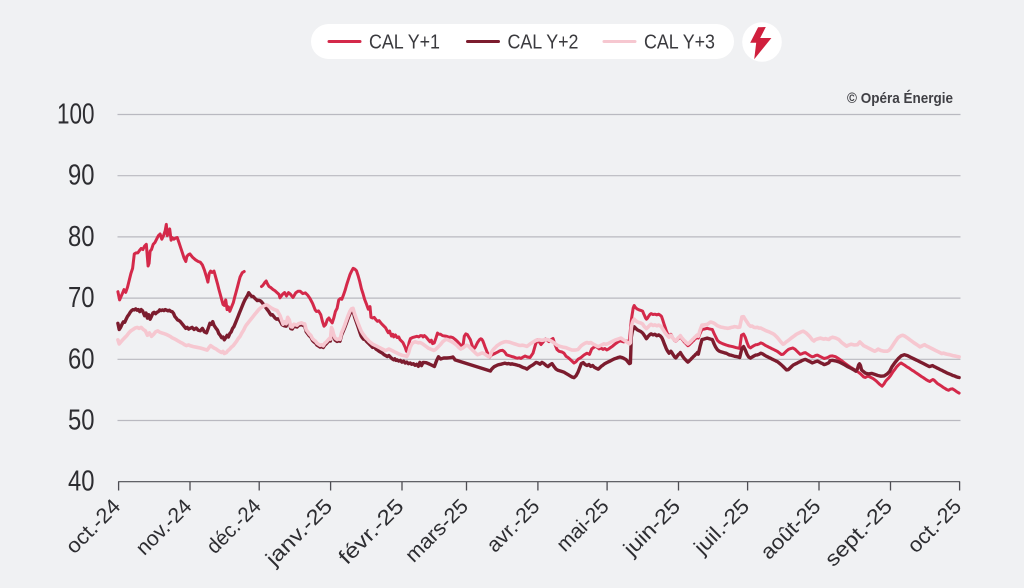 The width and height of the screenshot is (1024, 588). What do you see at coordinates (543, 42) in the screenshot?
I see `svg-text: CAL Y+2` at bounding box center [543, 42].